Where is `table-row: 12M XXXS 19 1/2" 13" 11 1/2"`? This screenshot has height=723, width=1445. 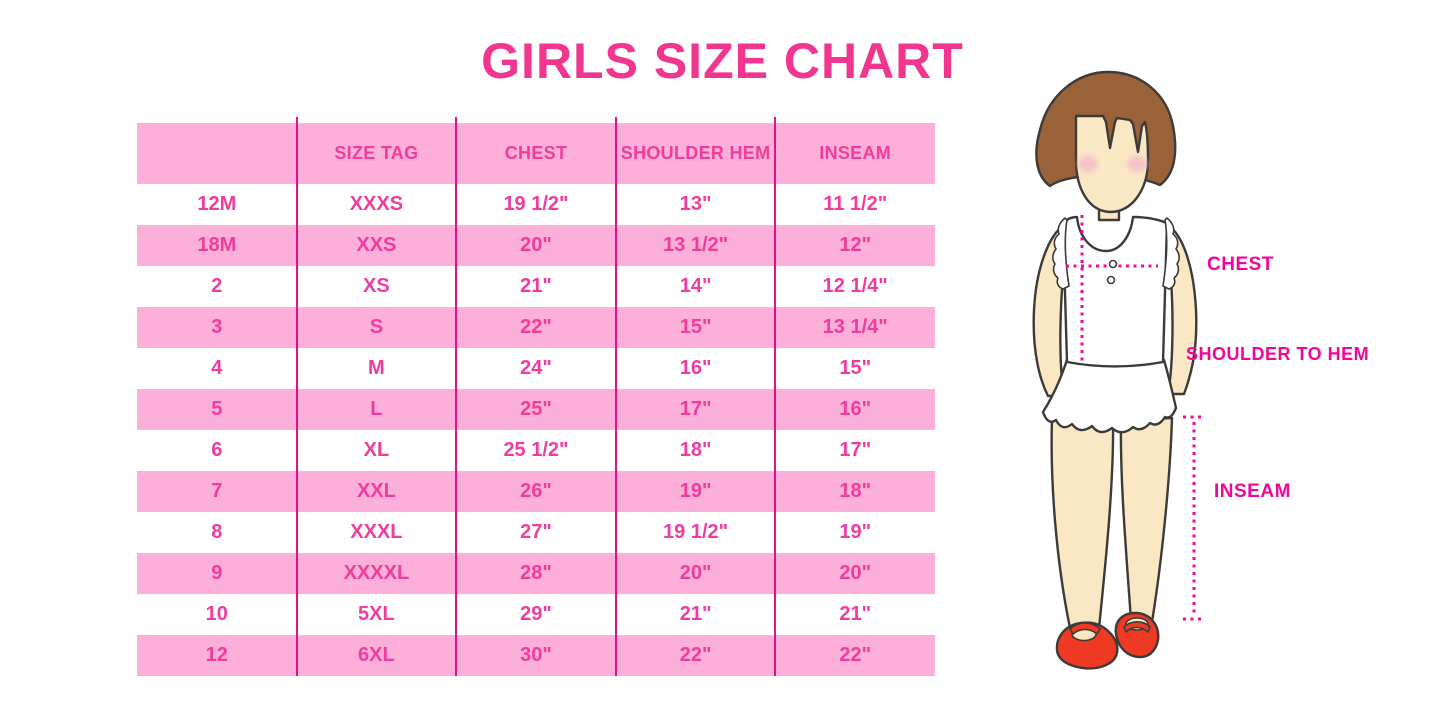 table-row: 12M XXXS 19 1/2" 13" 11 1/2" is located at coordinates (536, 204).